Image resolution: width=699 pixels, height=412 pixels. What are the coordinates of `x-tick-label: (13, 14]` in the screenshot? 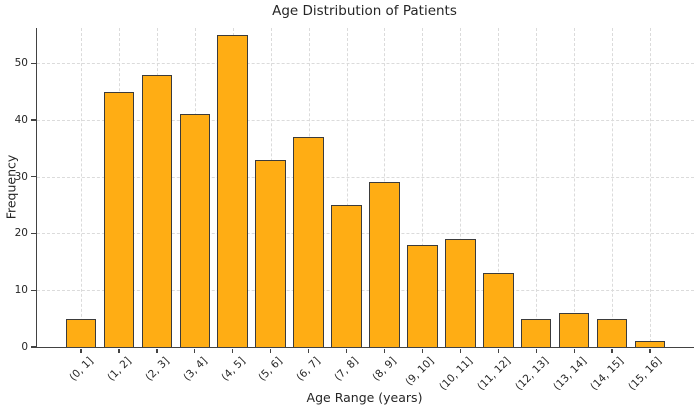 It's located at (569, 374).